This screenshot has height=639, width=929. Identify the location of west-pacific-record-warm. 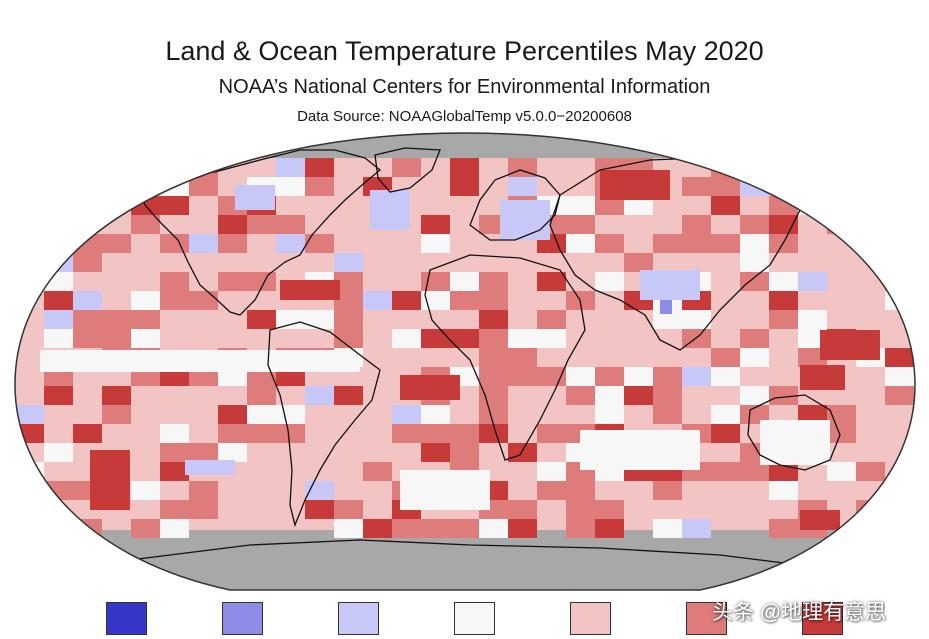
(850, 345).